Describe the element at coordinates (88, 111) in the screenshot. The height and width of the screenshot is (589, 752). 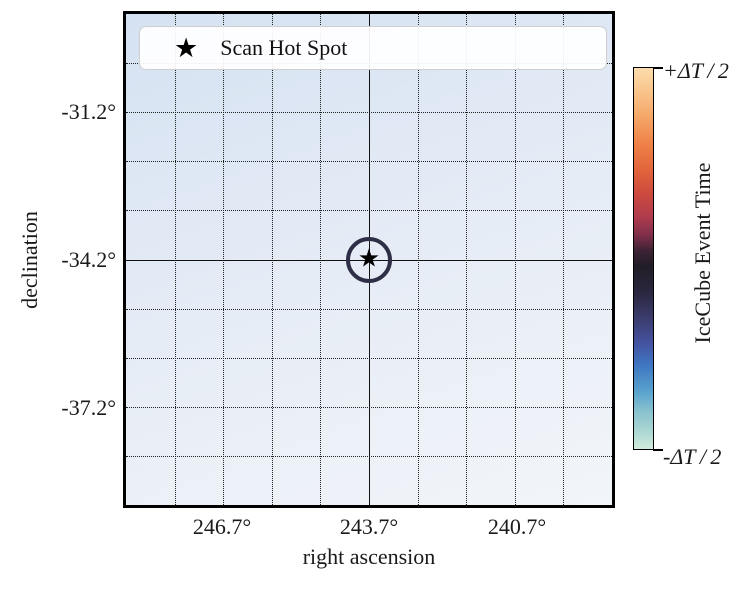
I see `y-tick-label: -31.2°` at that location.